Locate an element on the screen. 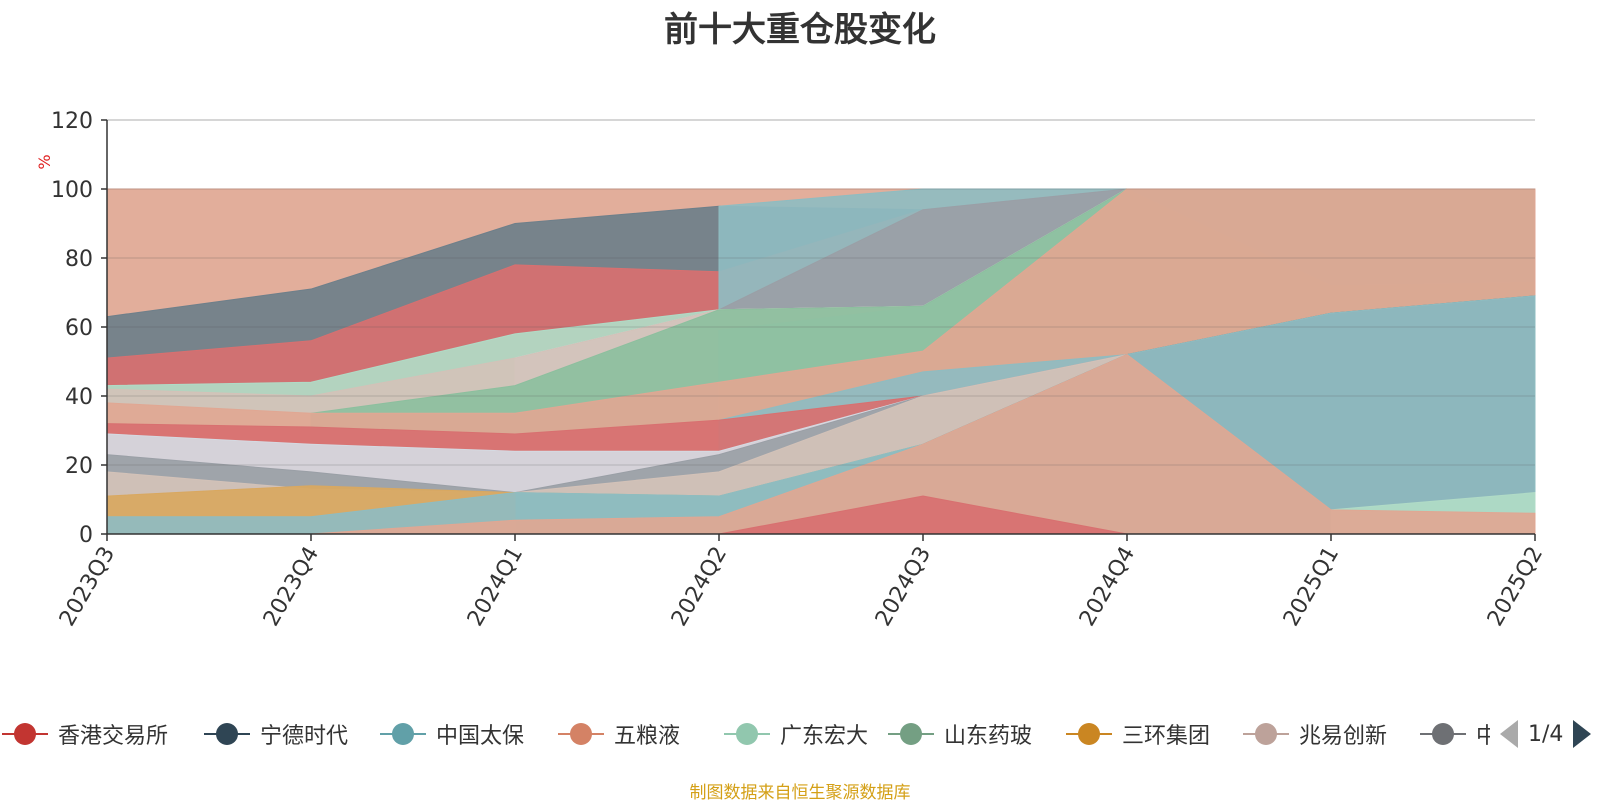  legend-label: 五粮液 is located at coordinates (647, 736).